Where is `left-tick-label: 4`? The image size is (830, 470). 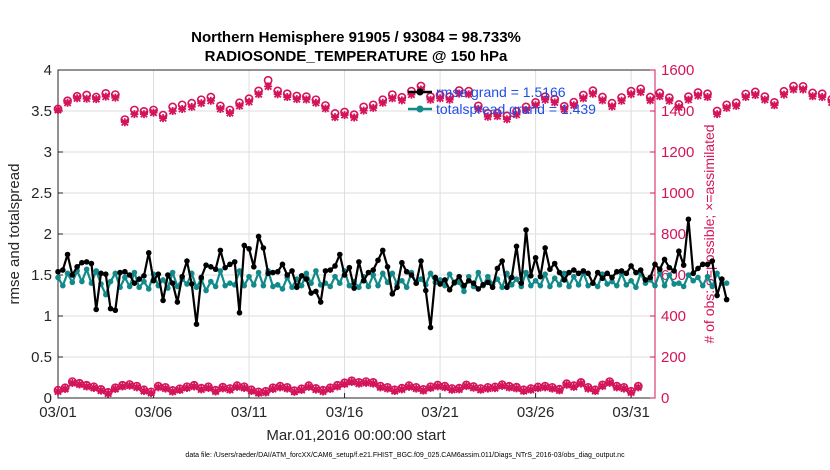
left-tick-label: 4 is located at coordinates (48, 70).